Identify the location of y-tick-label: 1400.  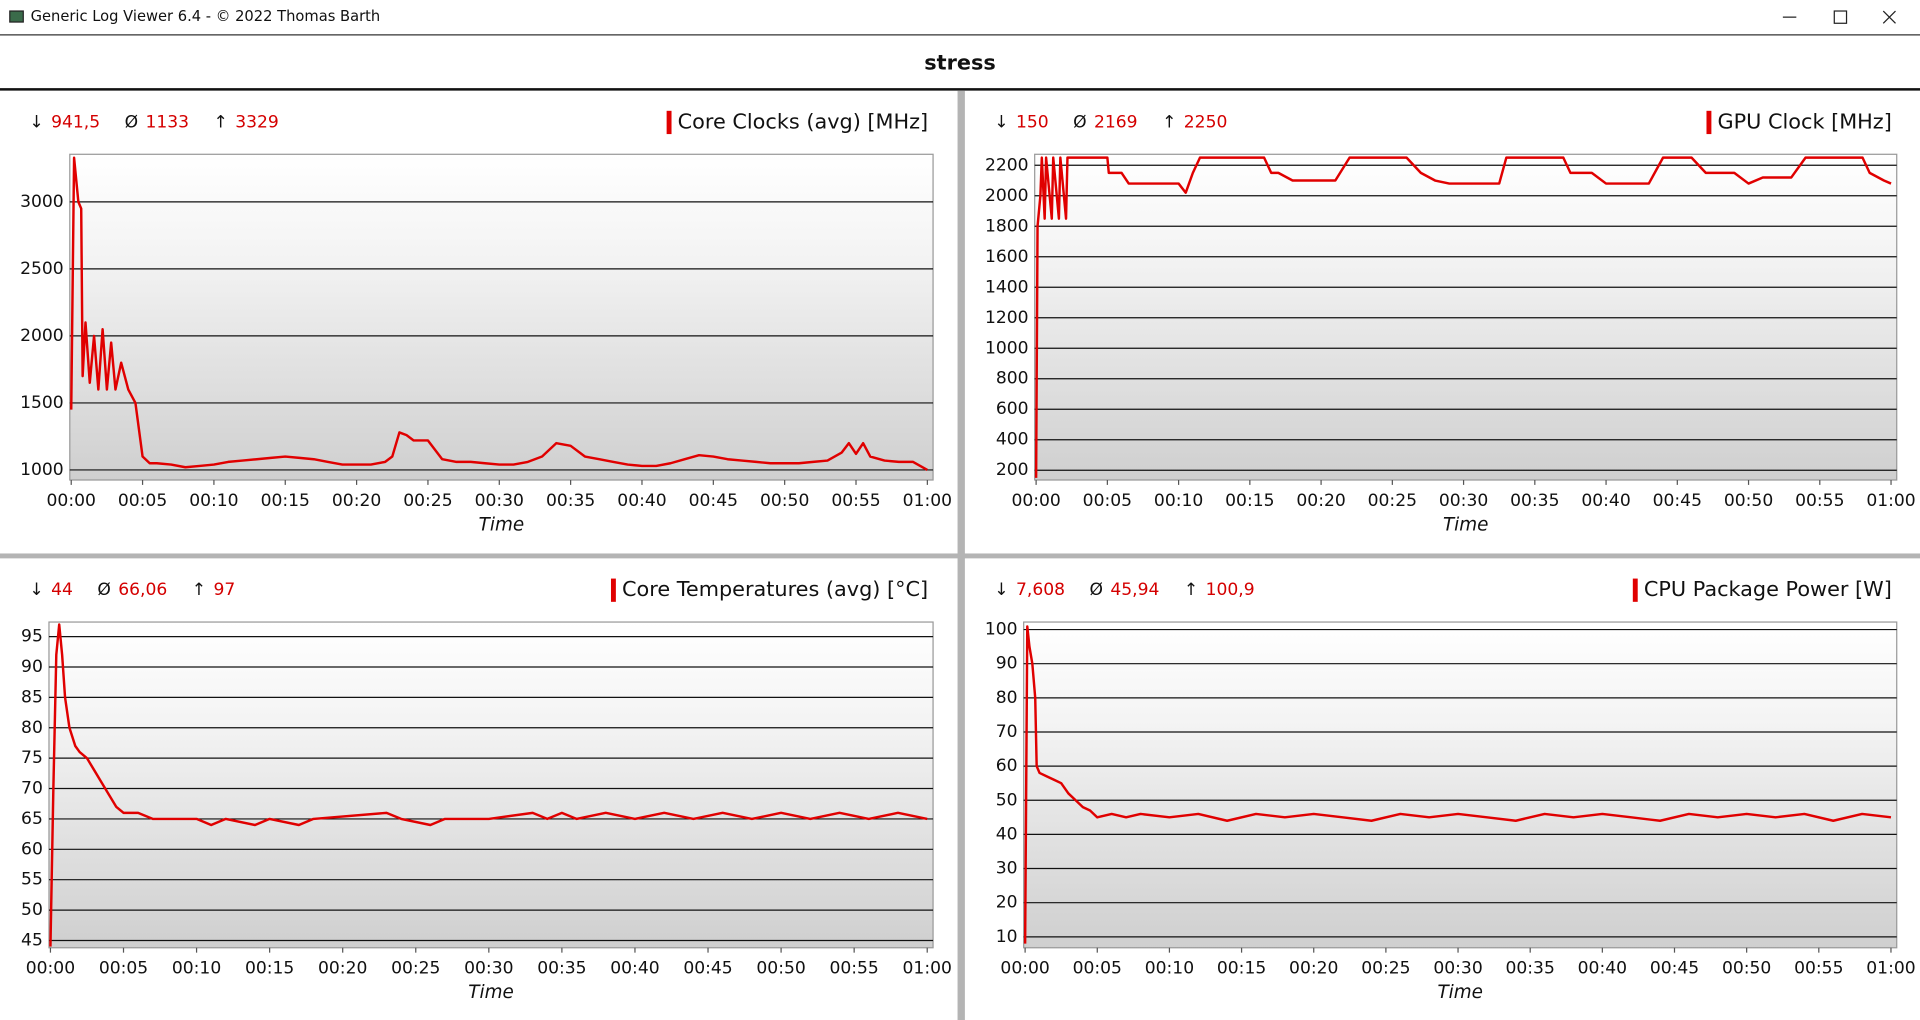
(1007, 287).